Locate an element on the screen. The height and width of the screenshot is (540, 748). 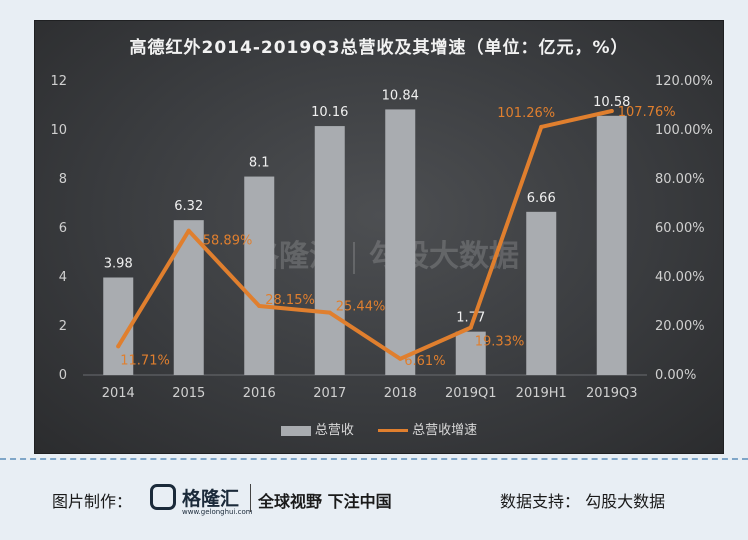
bar-value-label: 10.84 is located at coordinates (400, 95).